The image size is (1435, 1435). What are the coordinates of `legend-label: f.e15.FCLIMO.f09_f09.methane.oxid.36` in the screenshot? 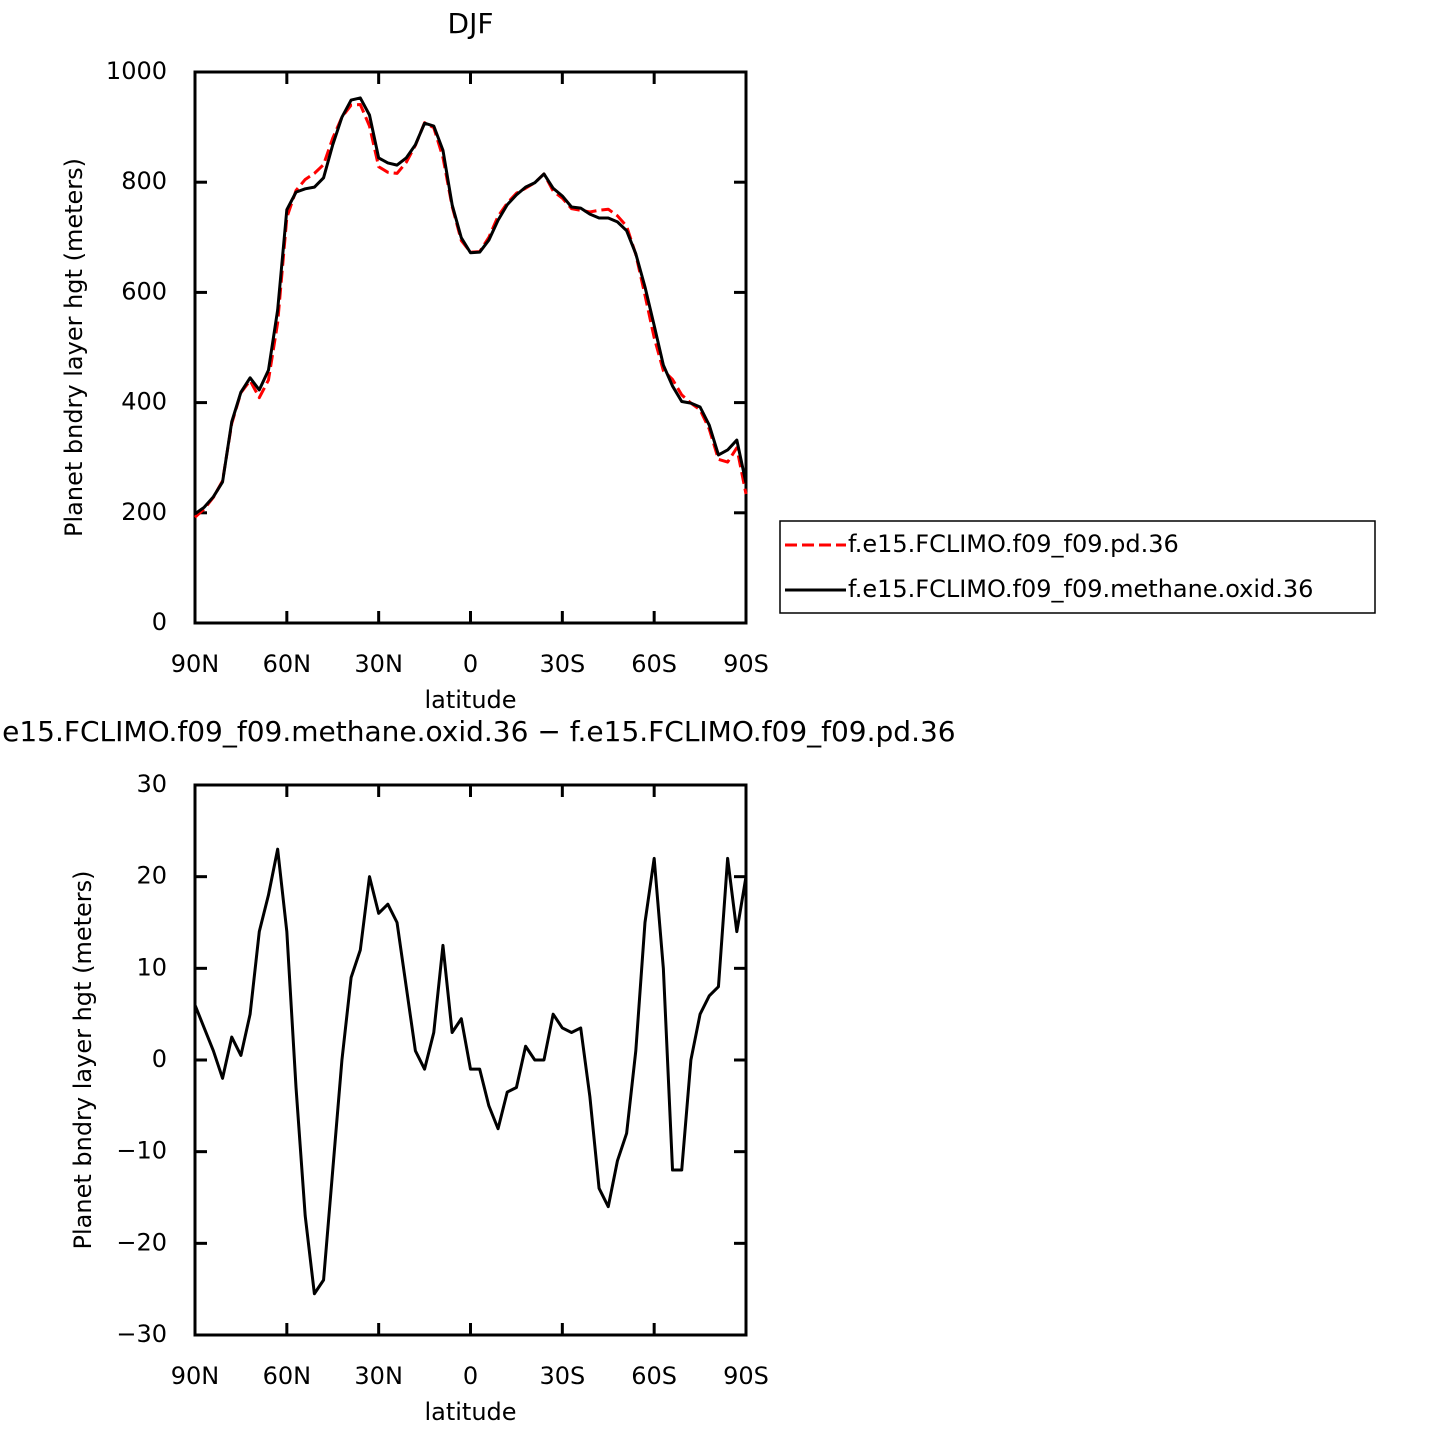 It's located at (1080, 589).